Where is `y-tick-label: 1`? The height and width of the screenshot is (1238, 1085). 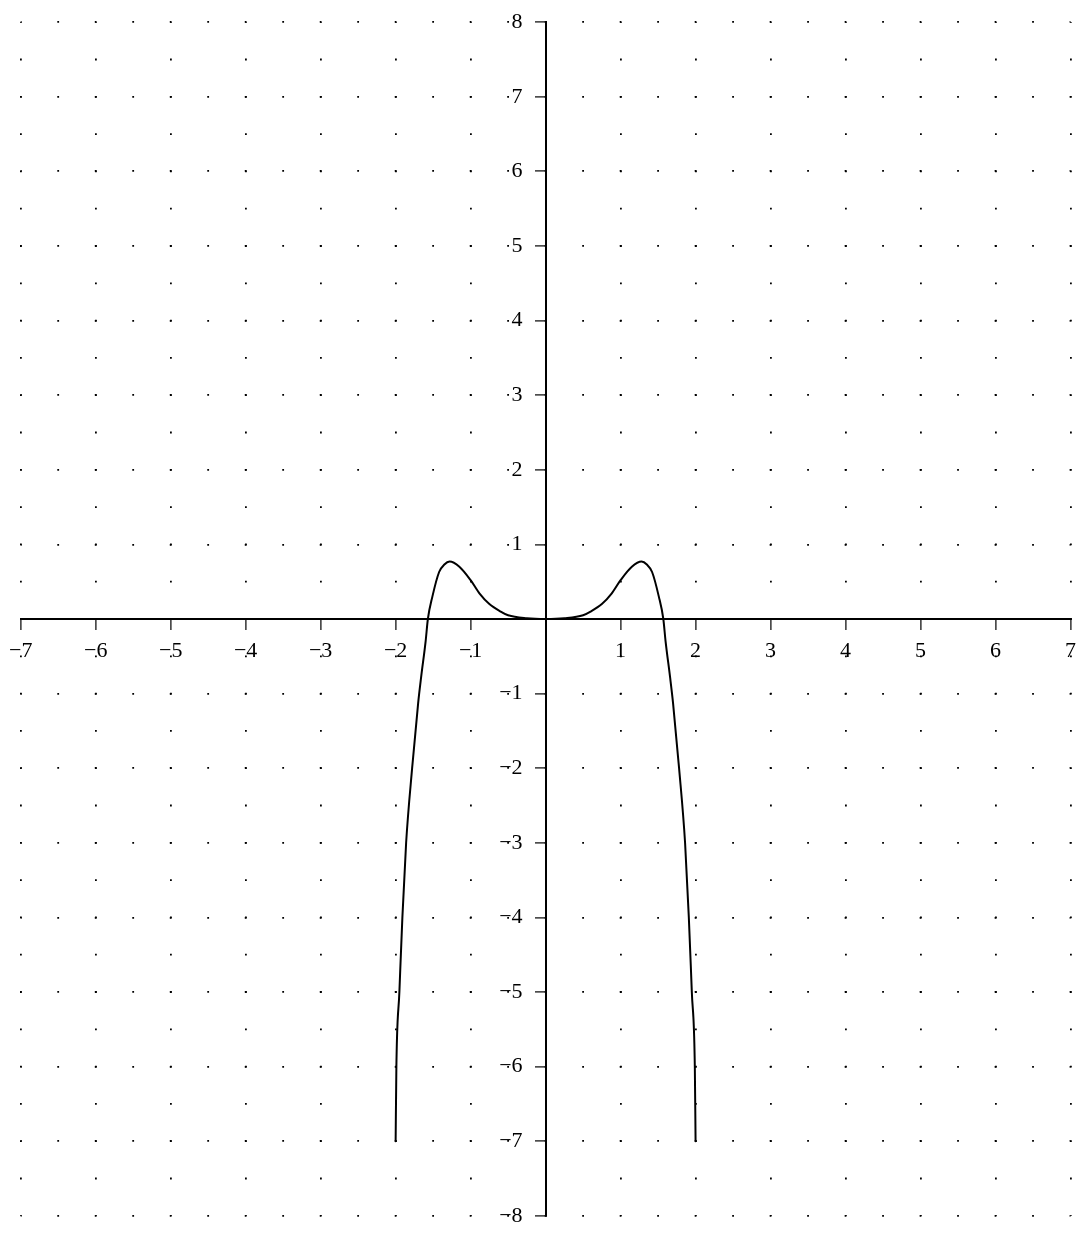
y-tick-label: 1 is located at coordinates (517, 543).